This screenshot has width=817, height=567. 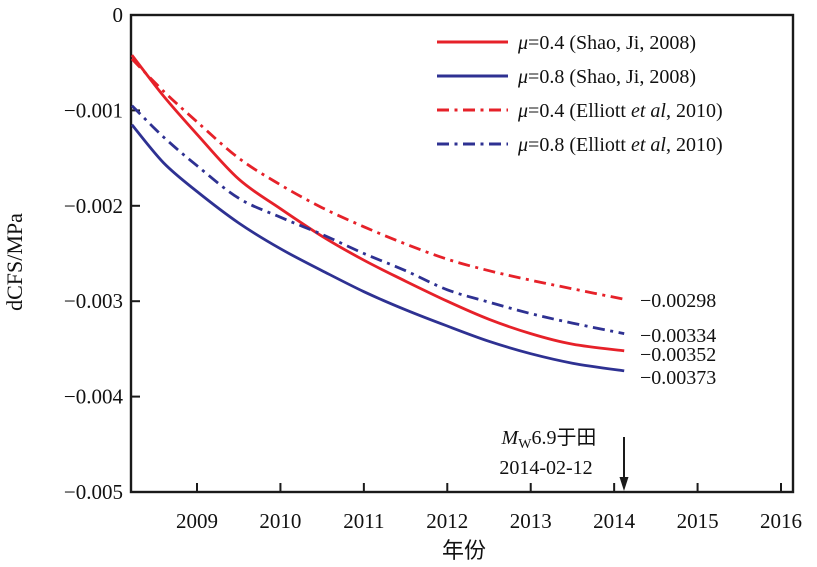 I want to click on y-tick-label: −0.002, so click(x=93, y=206).